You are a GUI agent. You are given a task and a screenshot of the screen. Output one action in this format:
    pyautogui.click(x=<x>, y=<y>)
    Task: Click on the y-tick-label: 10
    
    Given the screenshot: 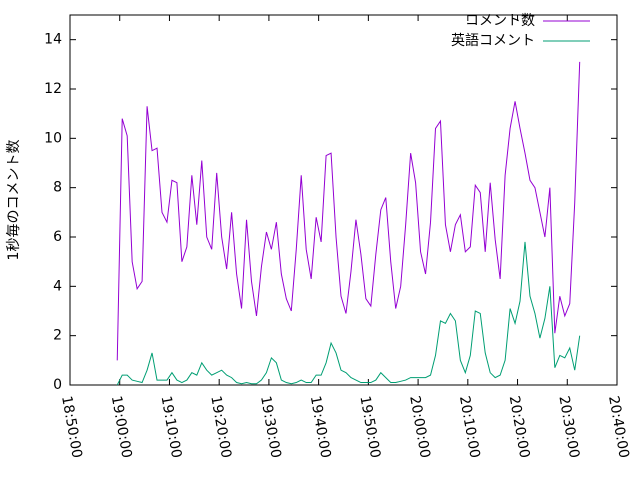 What is the action you would take?
    pyautogui.click(x=53, y=138)
    